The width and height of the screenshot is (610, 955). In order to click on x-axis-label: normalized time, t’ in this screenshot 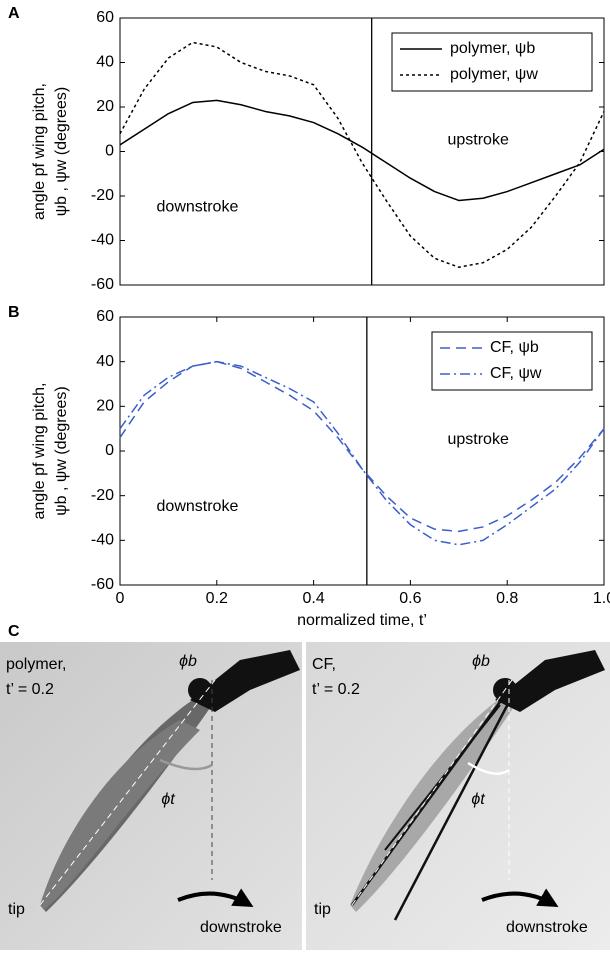, I will do `click(362, 620)`.